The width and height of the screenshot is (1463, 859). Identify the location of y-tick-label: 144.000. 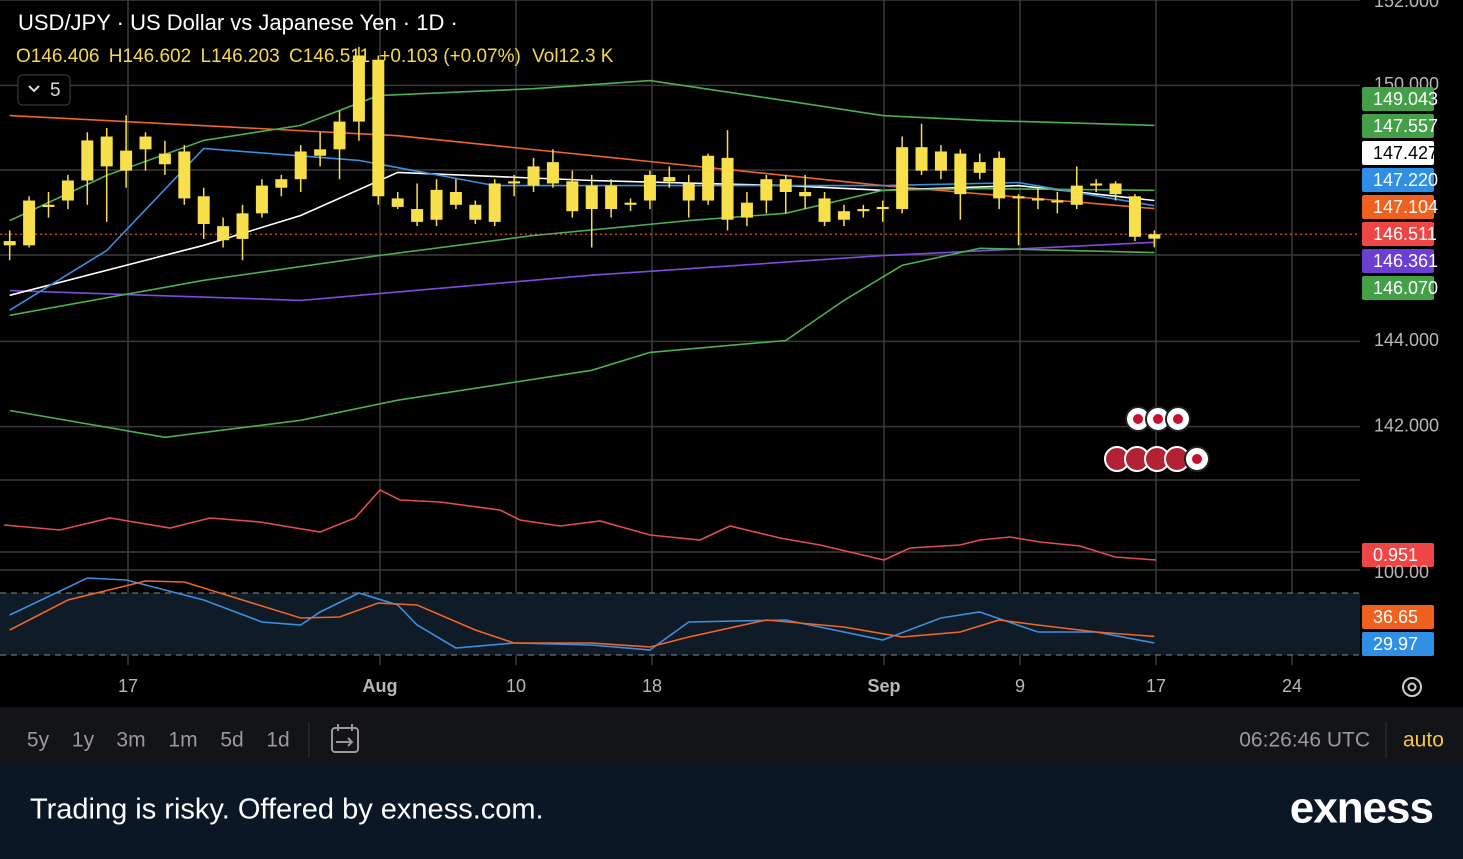
(1406, 340).